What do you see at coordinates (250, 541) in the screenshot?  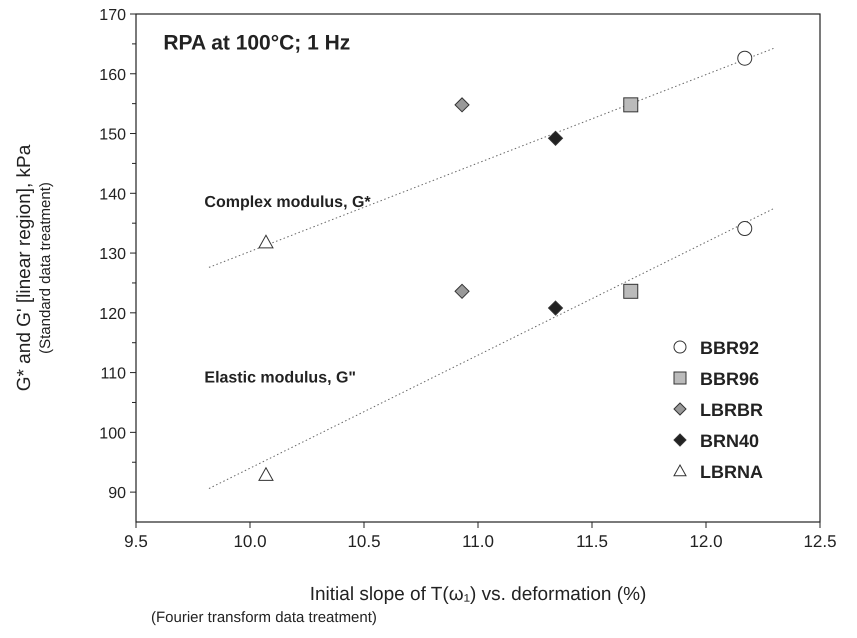 I see `x-tick-label: 10.0` at bounding box center [250, 541].